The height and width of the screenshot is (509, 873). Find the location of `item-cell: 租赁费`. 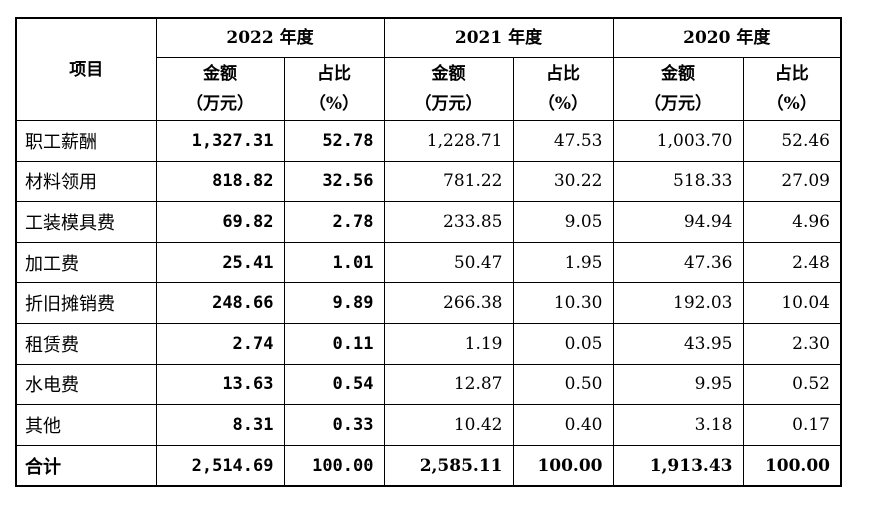

item-cell: 租赁费 is located at coordinates (86, 343).